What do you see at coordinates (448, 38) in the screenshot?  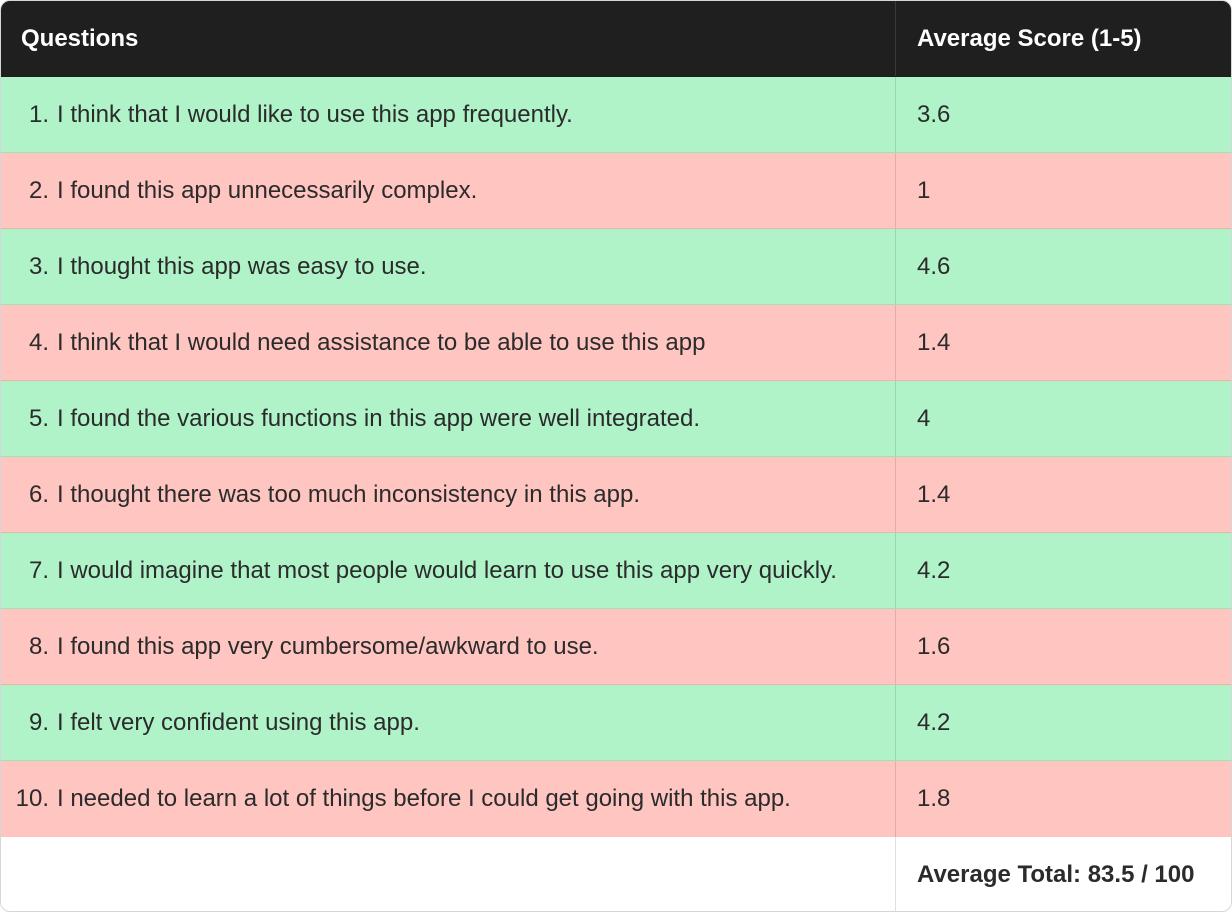 I see `questions-column-header: Questions` at bounding box center [448, 38].